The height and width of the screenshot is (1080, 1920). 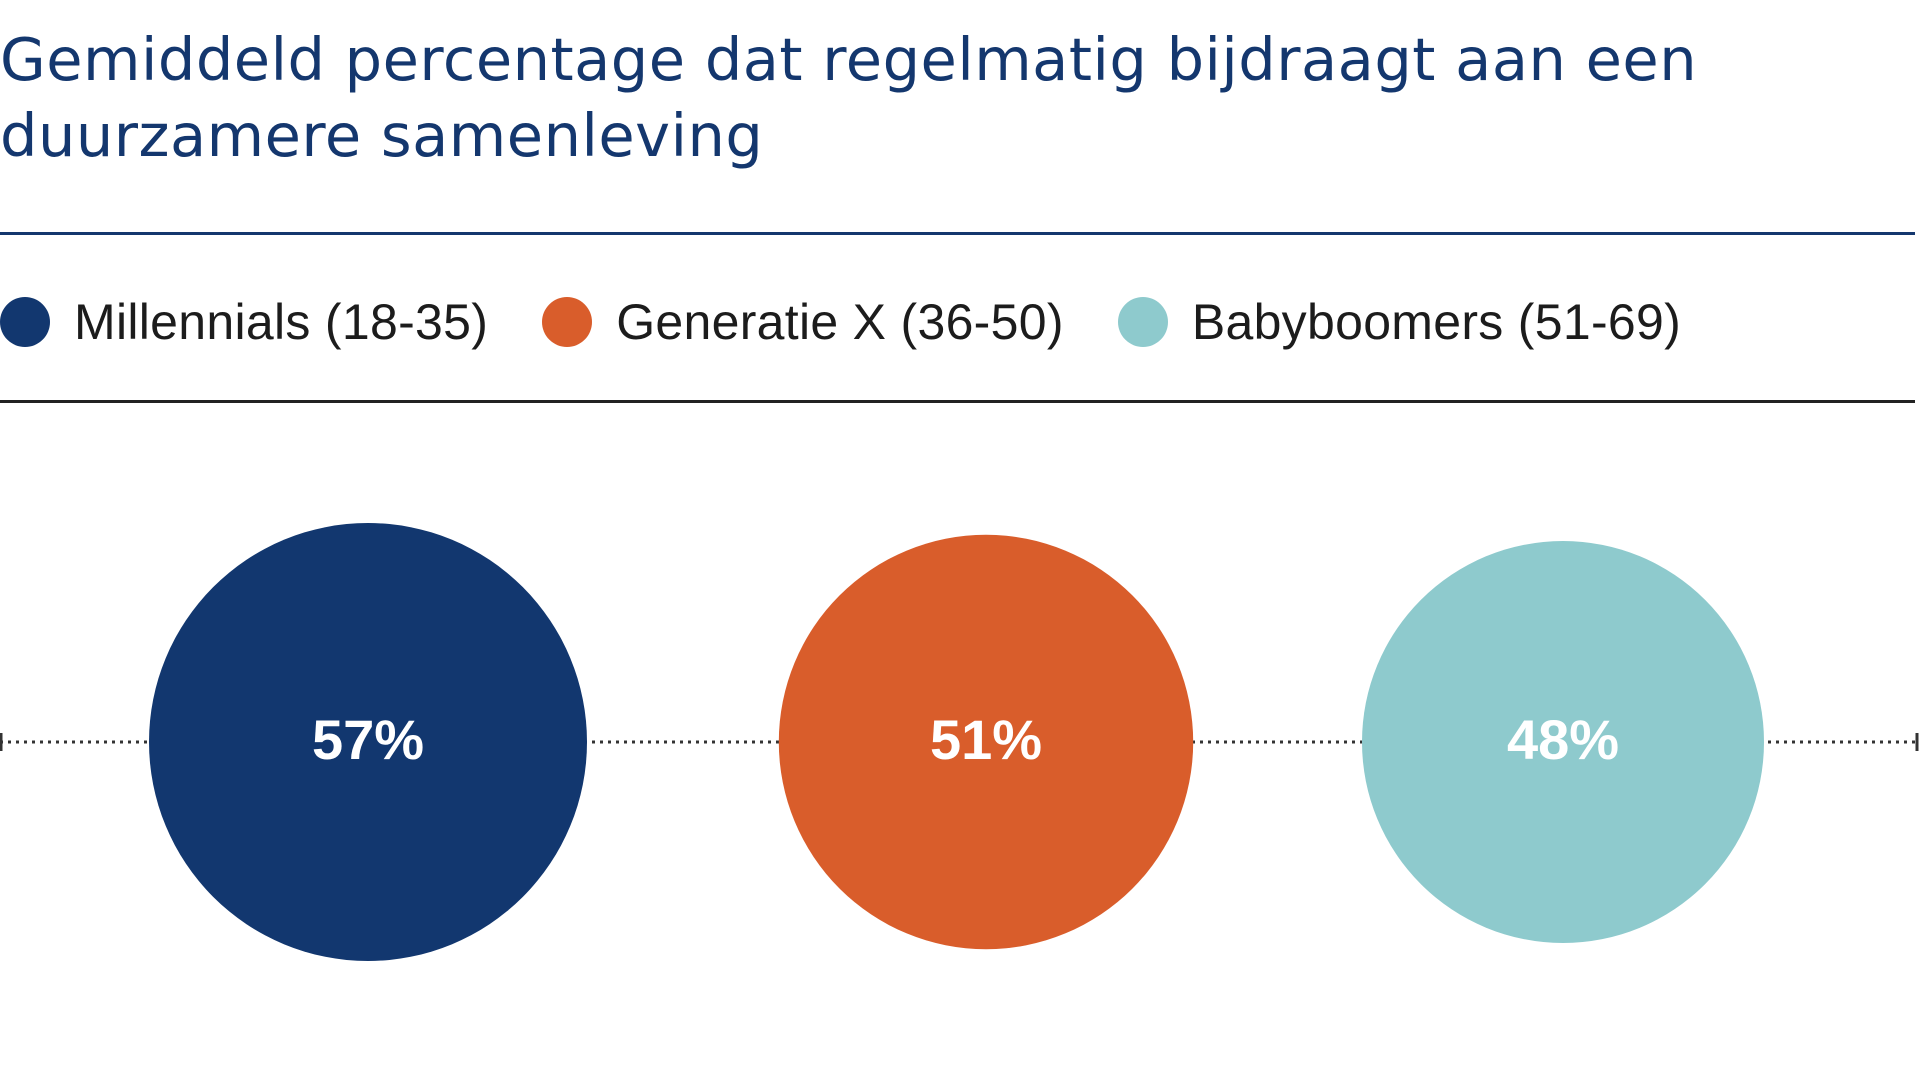 I want to click on value-label-millennials: 57%, so click(x=368, y=739).